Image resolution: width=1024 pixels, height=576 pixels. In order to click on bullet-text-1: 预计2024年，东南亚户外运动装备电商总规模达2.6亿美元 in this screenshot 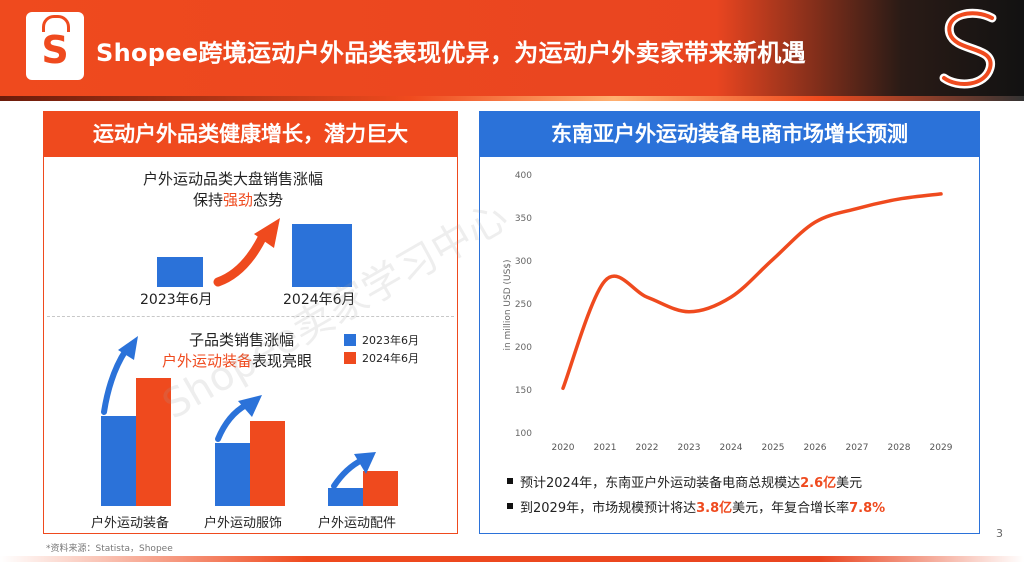, I will do `click(691, 481)`.